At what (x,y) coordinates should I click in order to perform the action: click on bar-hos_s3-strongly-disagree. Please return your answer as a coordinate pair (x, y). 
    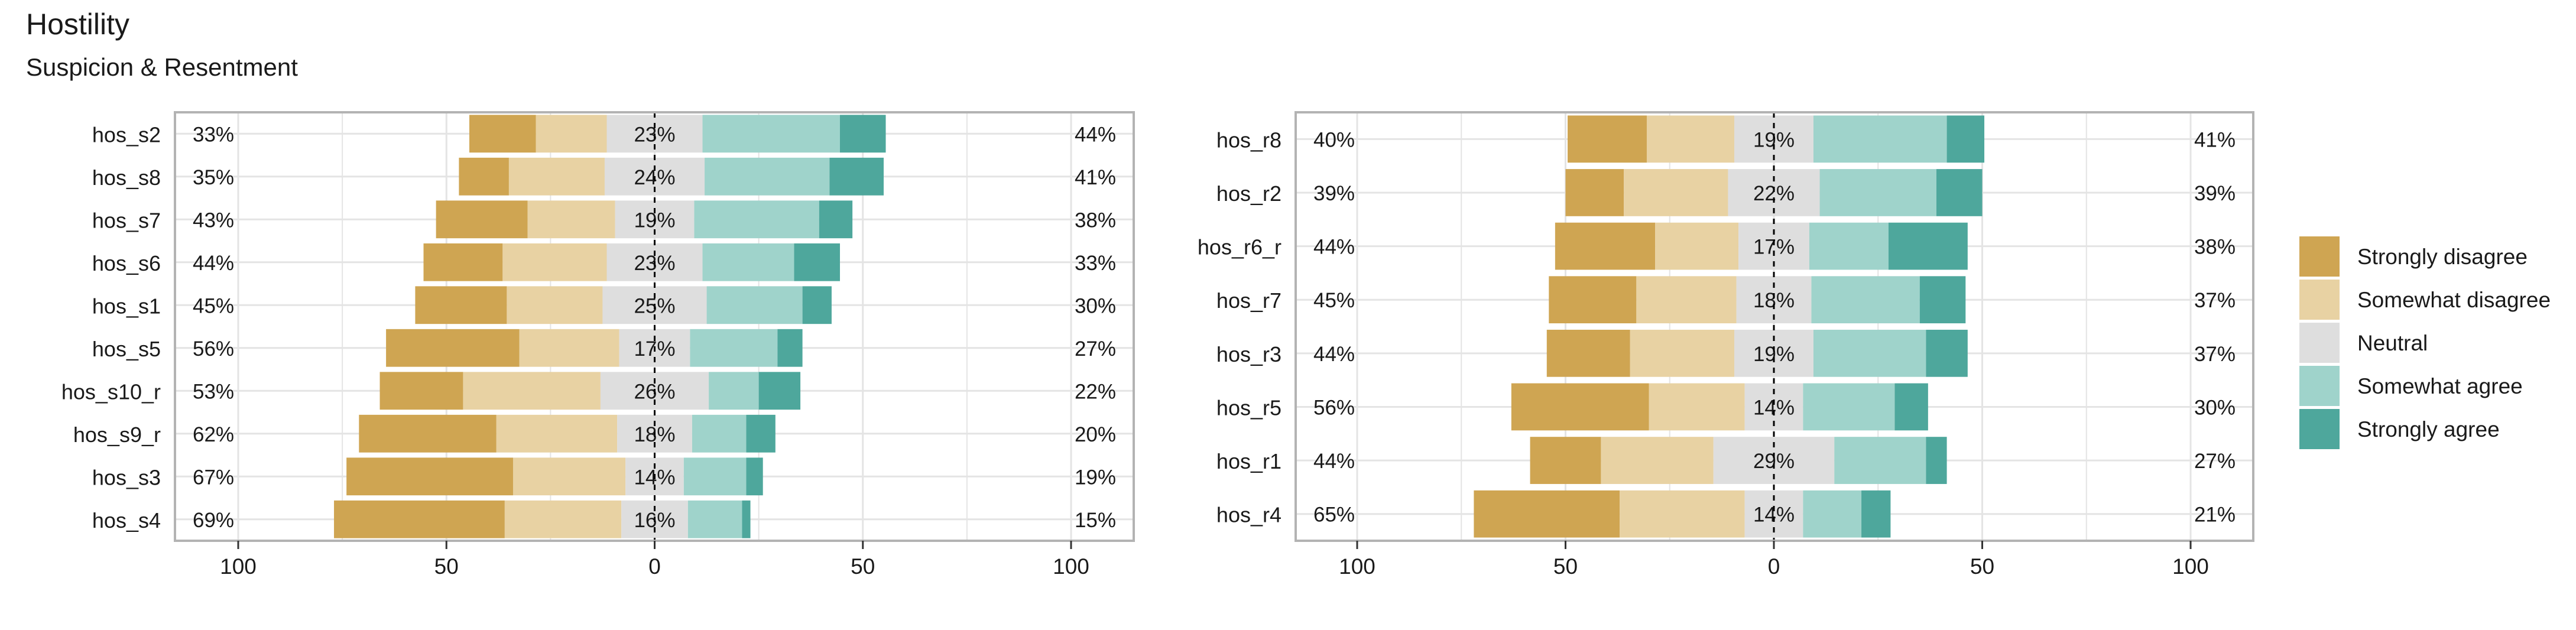
    Looking at the image, I should click on (429, 476).